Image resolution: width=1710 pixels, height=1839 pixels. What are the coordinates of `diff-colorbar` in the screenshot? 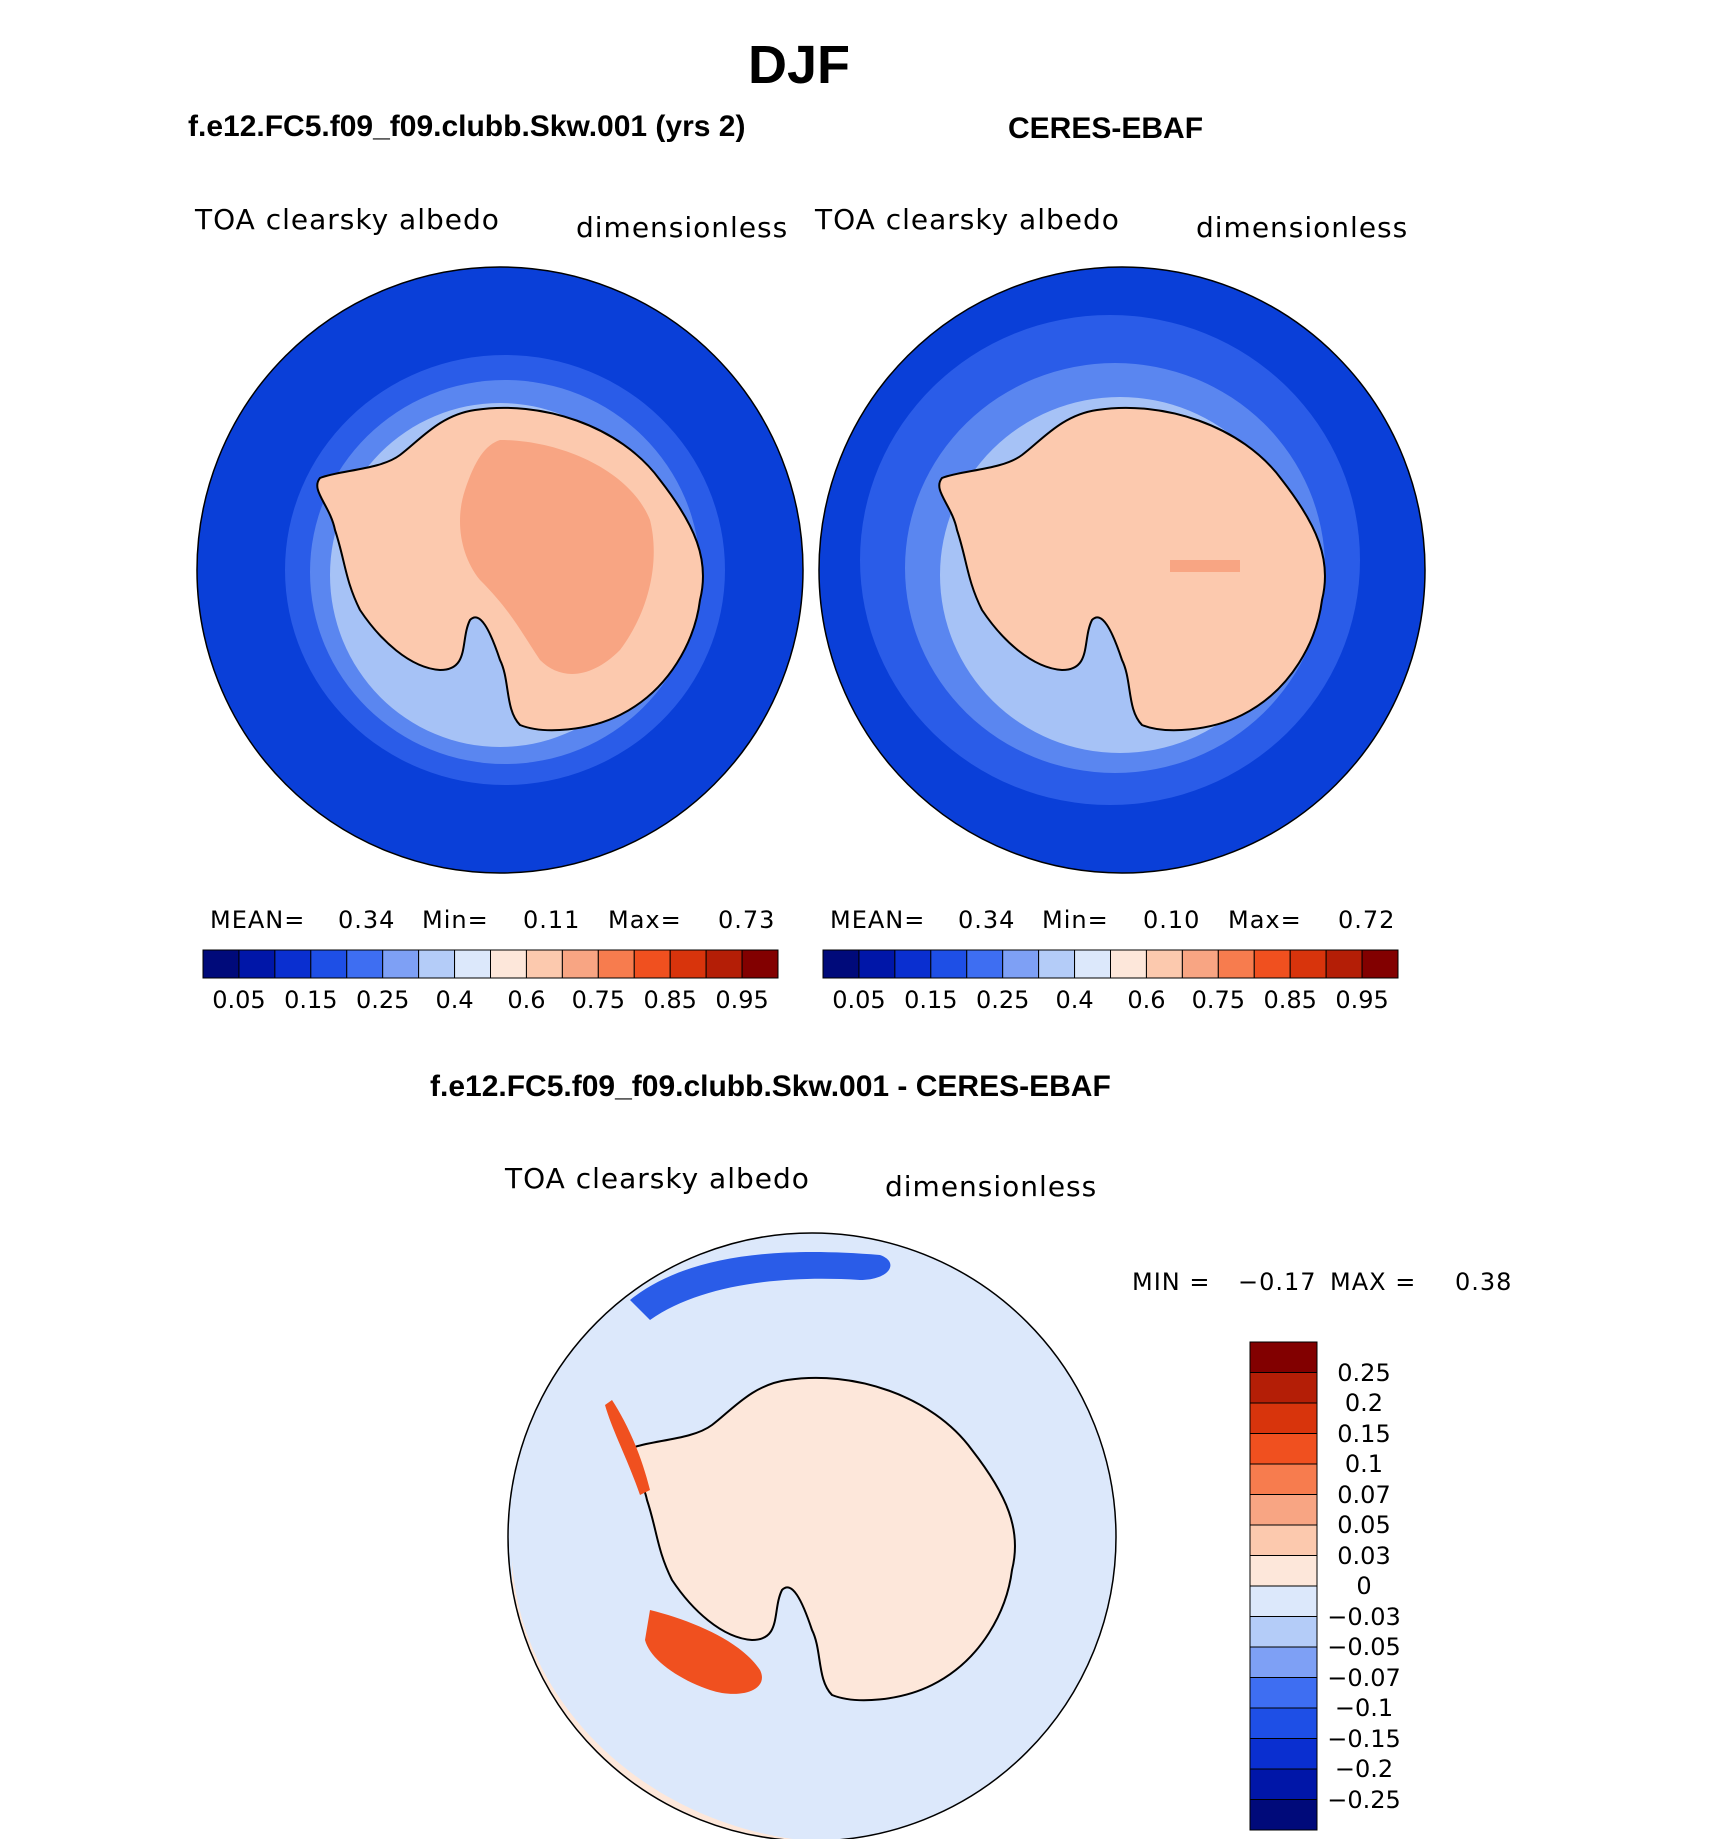 It's located at (1283, 1586).